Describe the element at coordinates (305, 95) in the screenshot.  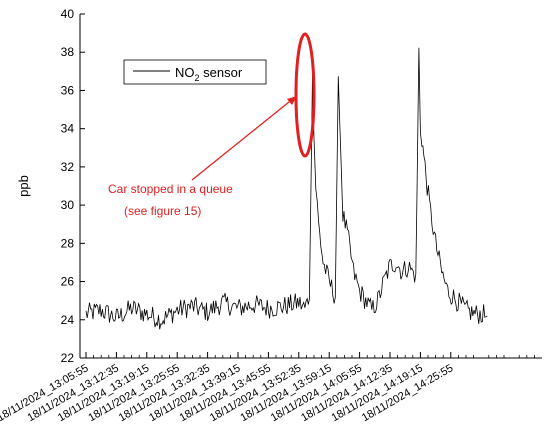
I see `highlight-ellipse` at that location.